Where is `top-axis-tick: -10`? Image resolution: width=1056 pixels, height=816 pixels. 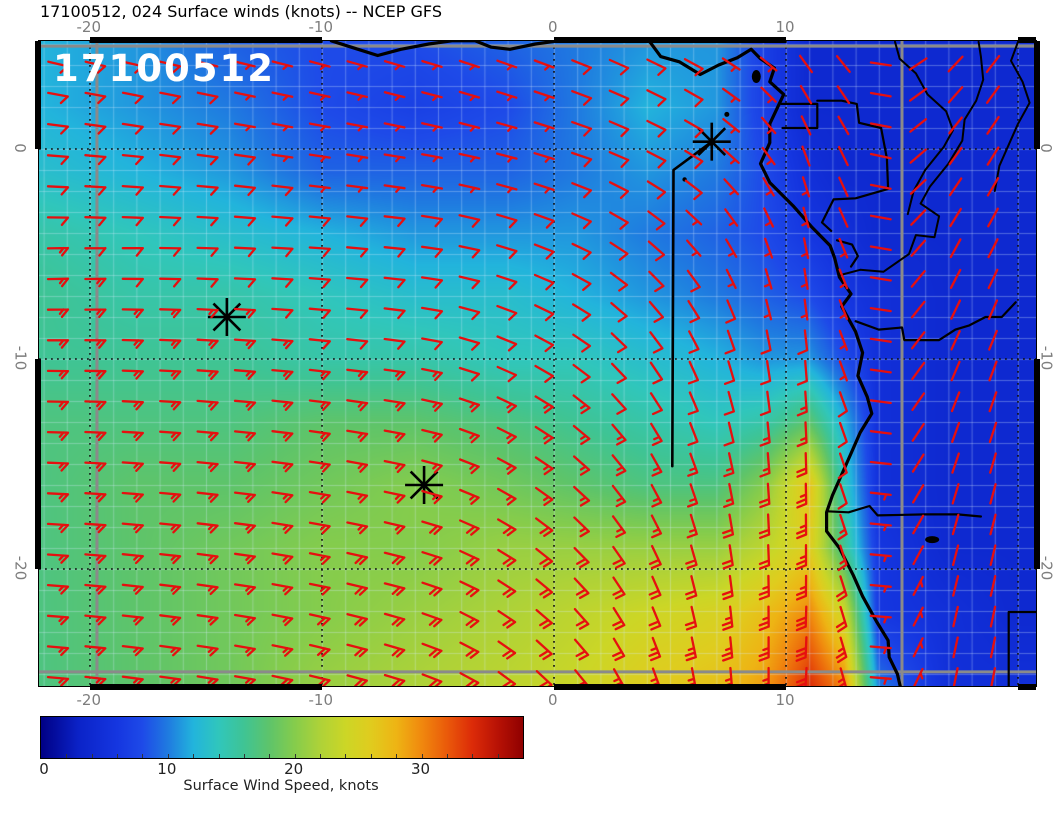 top-axis-tick: -10 is located at coordinates (321, 27).